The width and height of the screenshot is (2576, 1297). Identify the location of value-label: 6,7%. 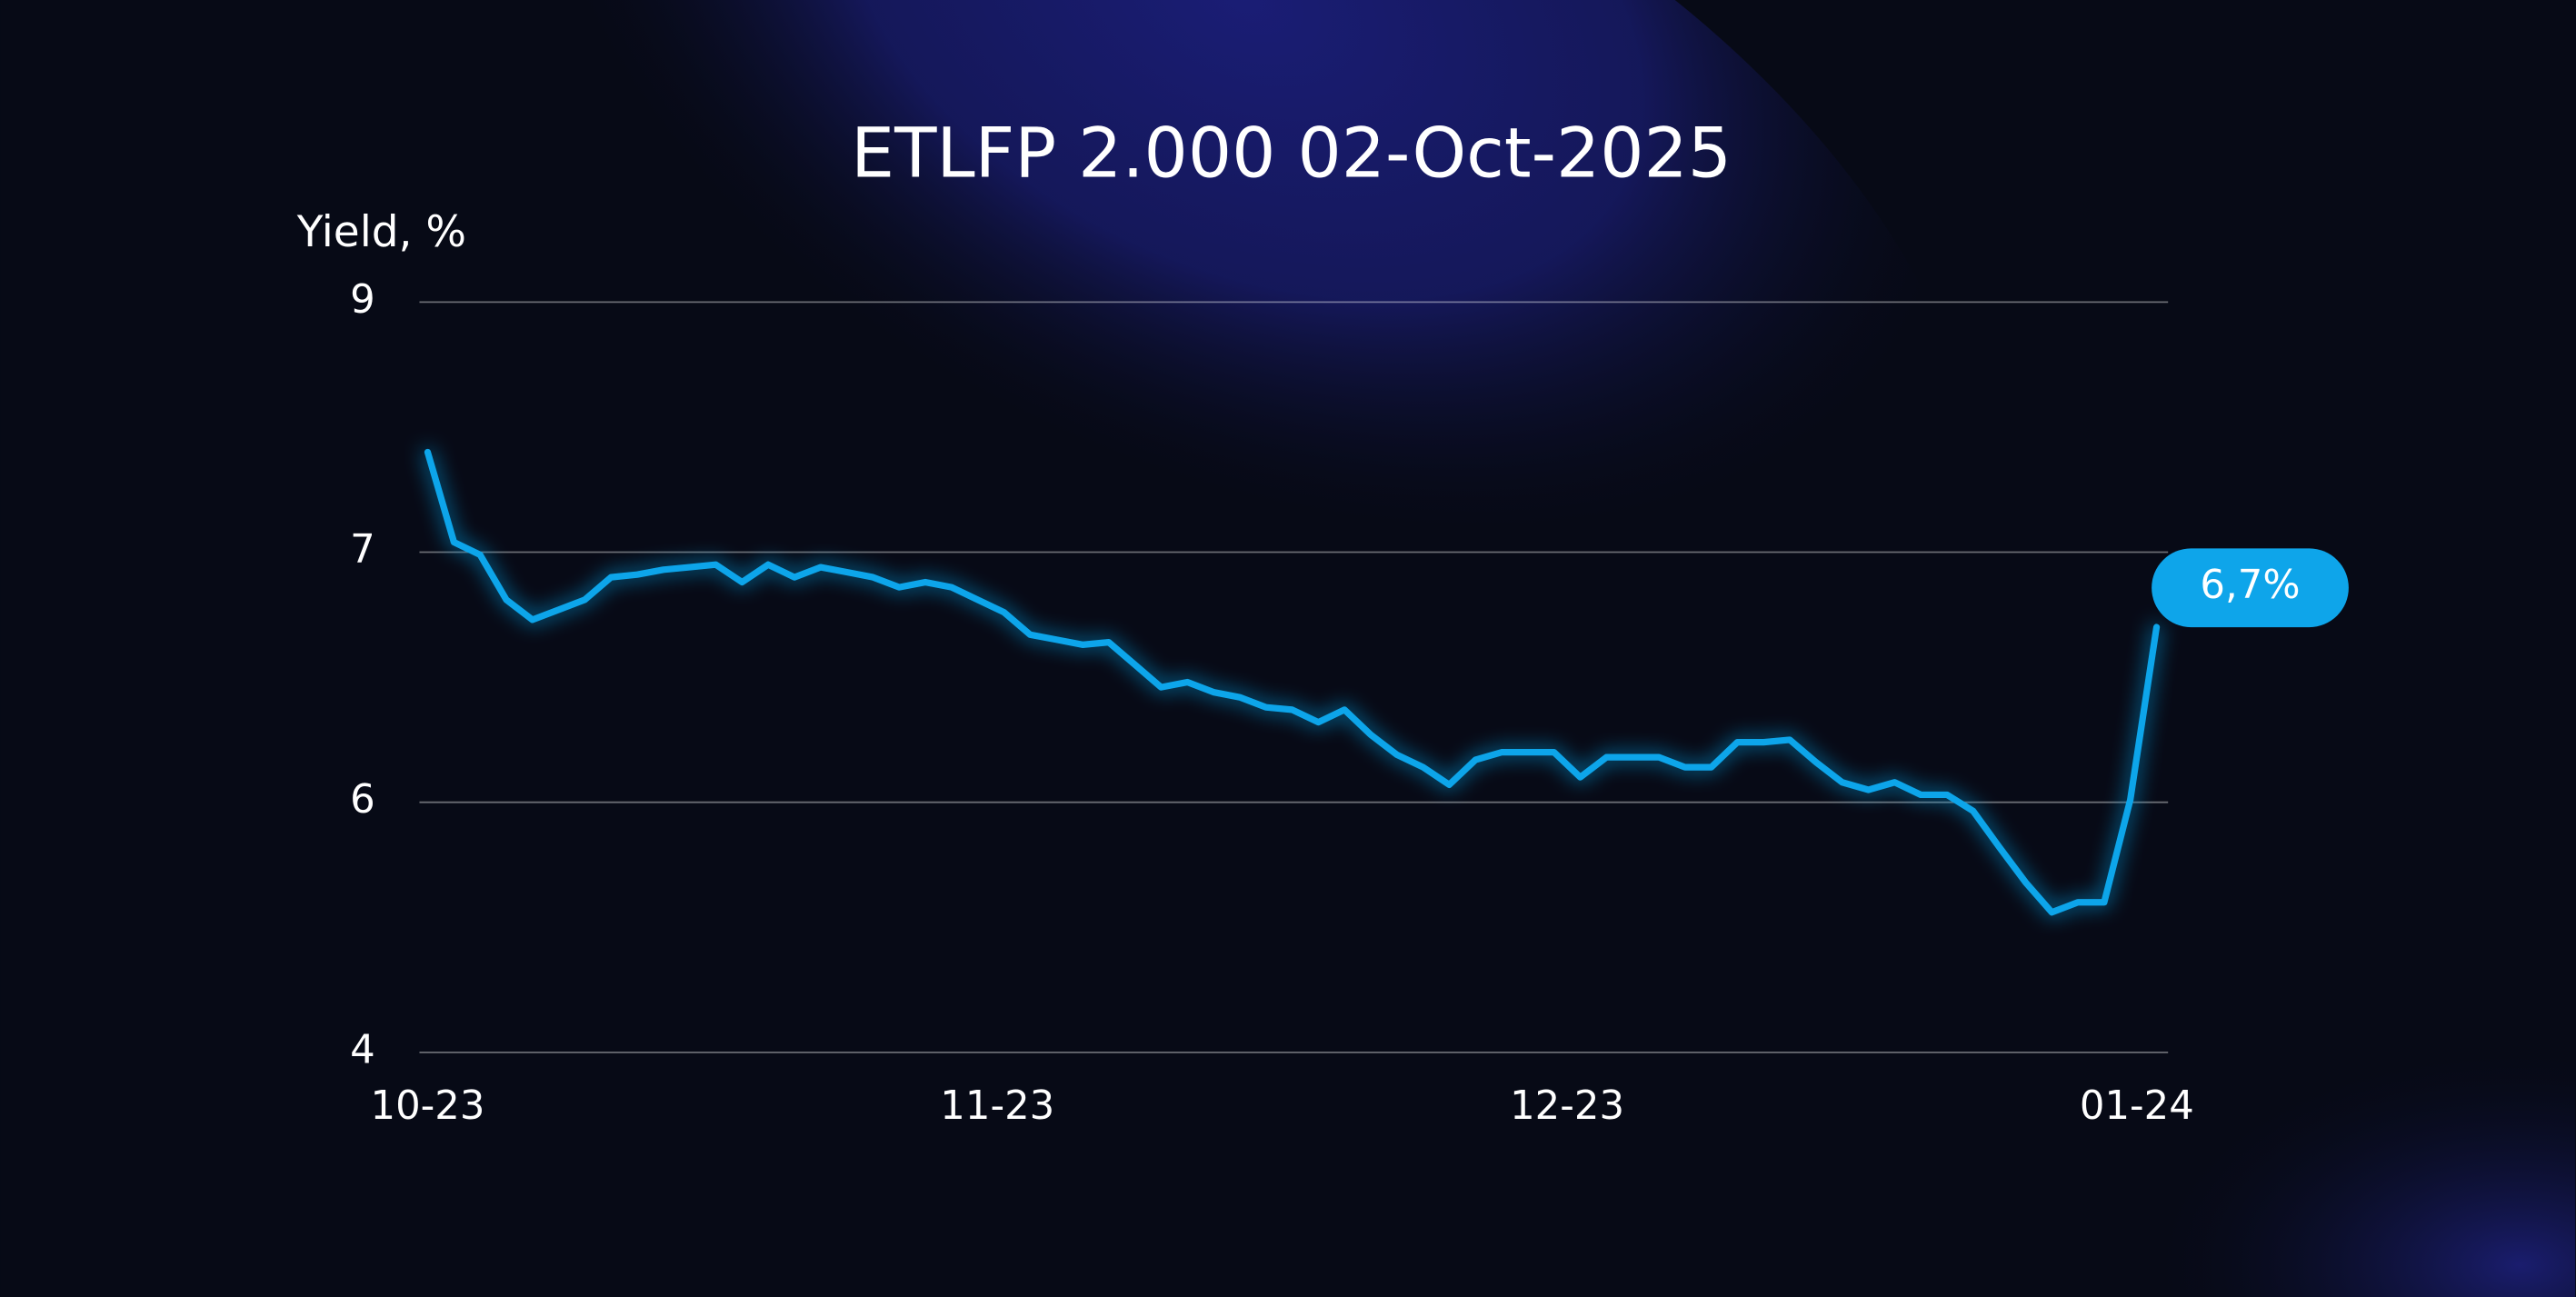
(2250, 585).